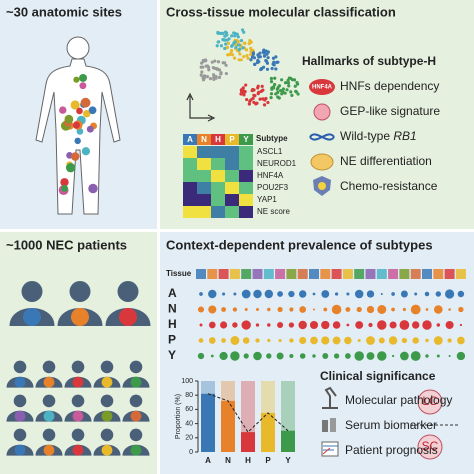  What do you see at coordinates (322, 137) in the screenshot?
I see `hallmark-icons: HNF4A` at bounding box center [322, 137].